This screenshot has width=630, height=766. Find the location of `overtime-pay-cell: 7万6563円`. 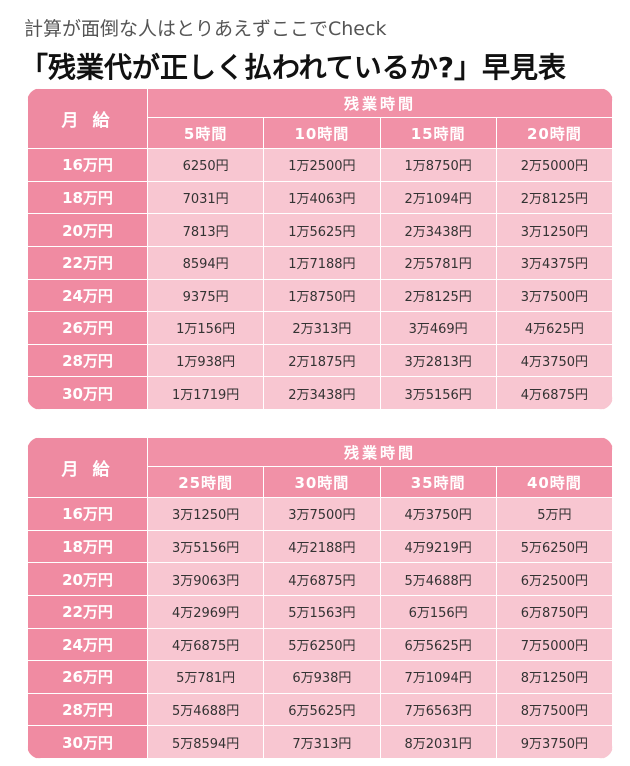

overtime-pay-cell: 7万6563円 is located at coordinates (438, 709).